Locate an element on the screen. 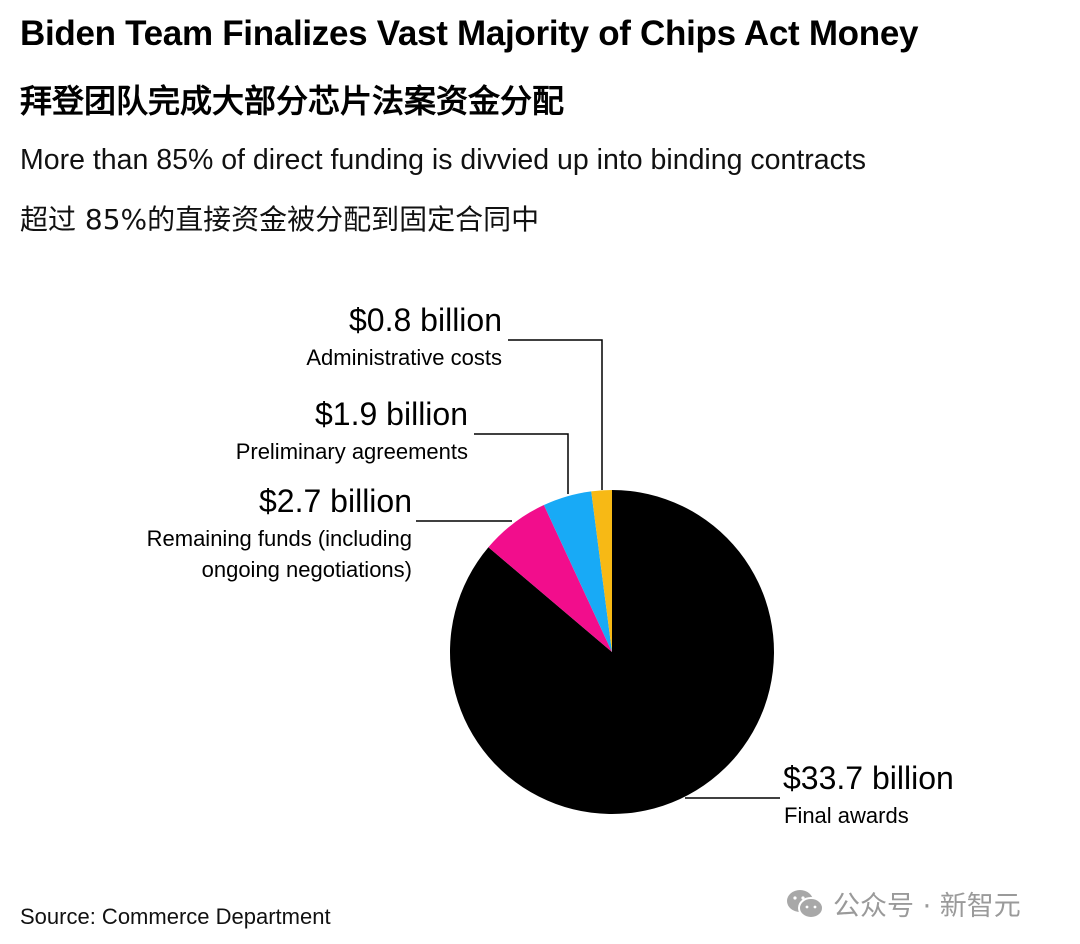  watermark-text: 公众号 · 新智元 is located at coordinates (927, 906).